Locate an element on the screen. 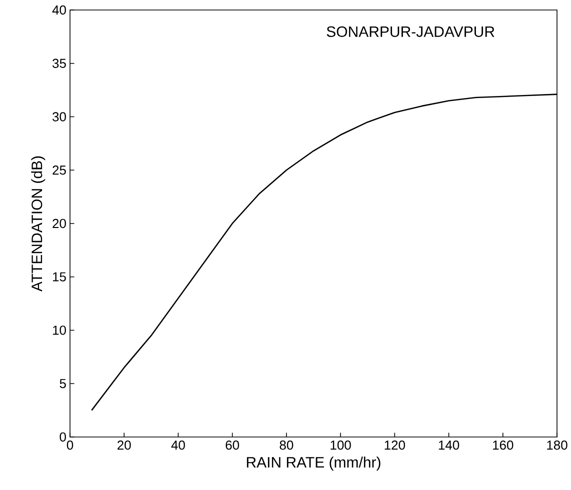  y-tick-label: 40 is located at coordinates (59, 10).